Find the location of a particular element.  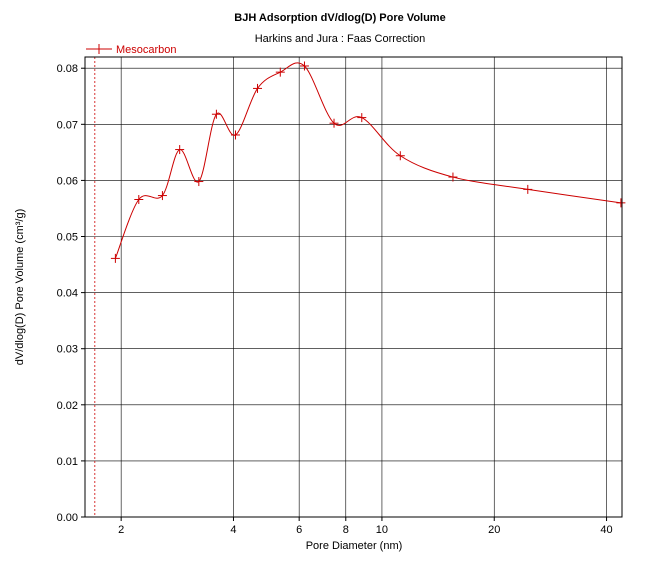

x-axis-ticks: 2 4 6 8 10 20 40 is located at coordinates (365, 526).